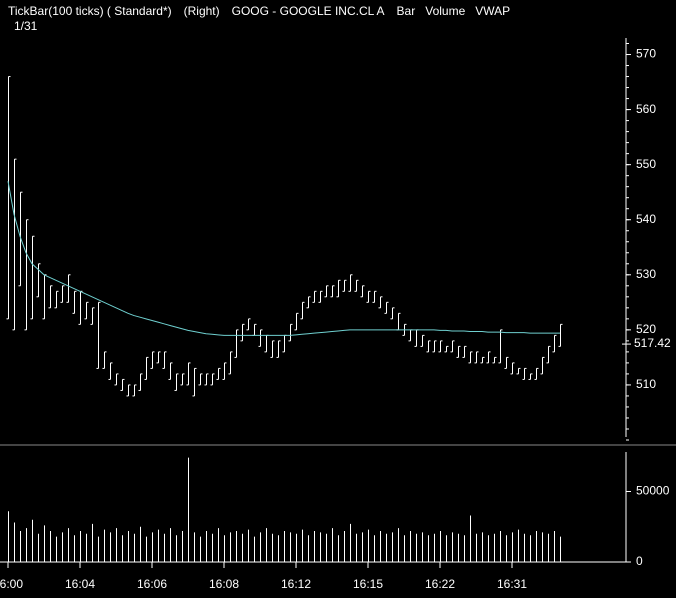 Image resolution: width=676 pixels, height=598 pixels. I want to click on y-tick-label: 50000, so click(653, 491).